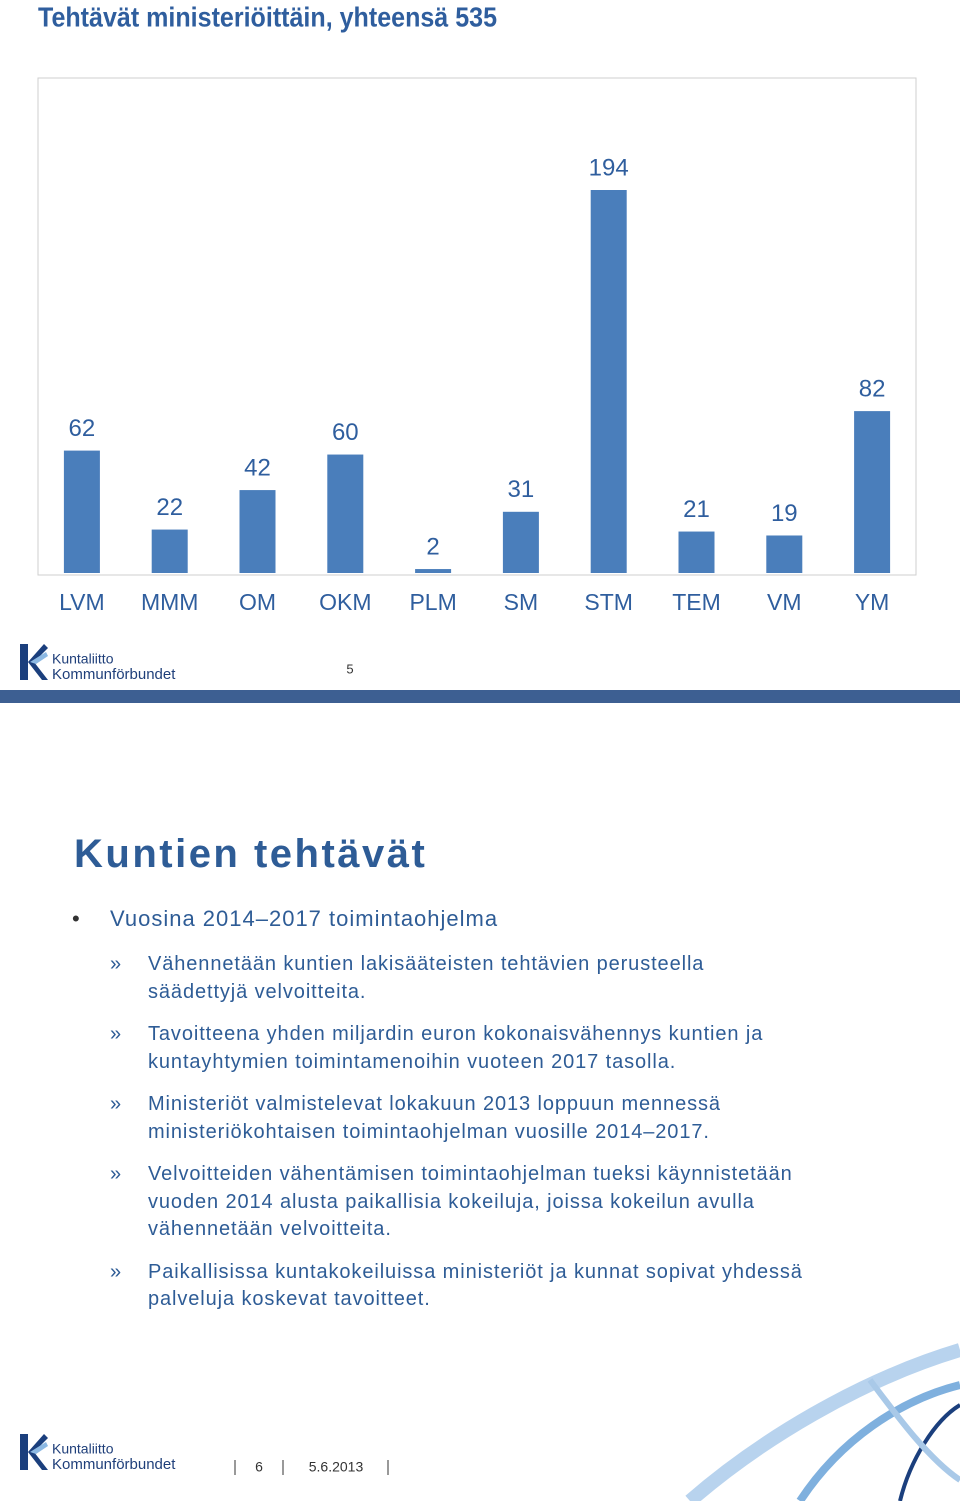  What do you see at coordinates (432, 602) in the screenshot?
I see `category-label: PLM` at bounding box center [432, 602].